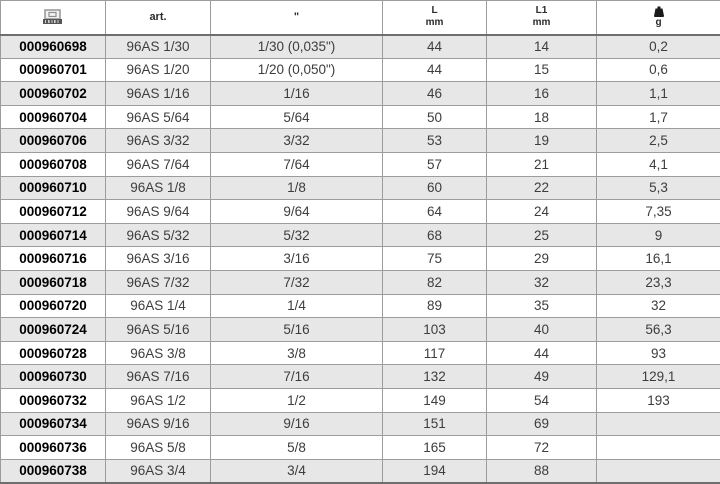 This screenshot has height=484, width=720. What do you see at coordinates (158, 306) in the screenshot?
I see `cell-art: 96AS 1/4` at bounding box center [158, 306].